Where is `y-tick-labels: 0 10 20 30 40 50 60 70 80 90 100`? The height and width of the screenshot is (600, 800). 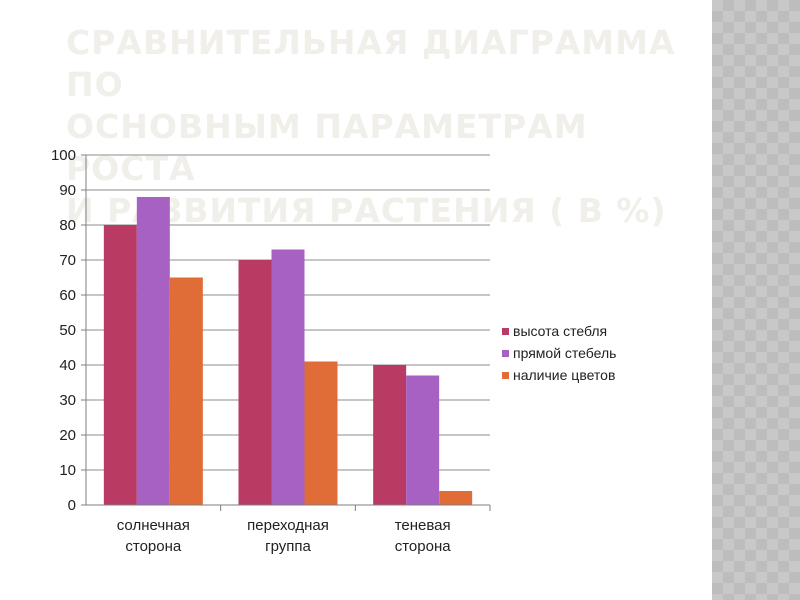 y-tick-labels: 0 10 20 30 40 50 60 70 80 90 100 is located at coordinates (63, 330).